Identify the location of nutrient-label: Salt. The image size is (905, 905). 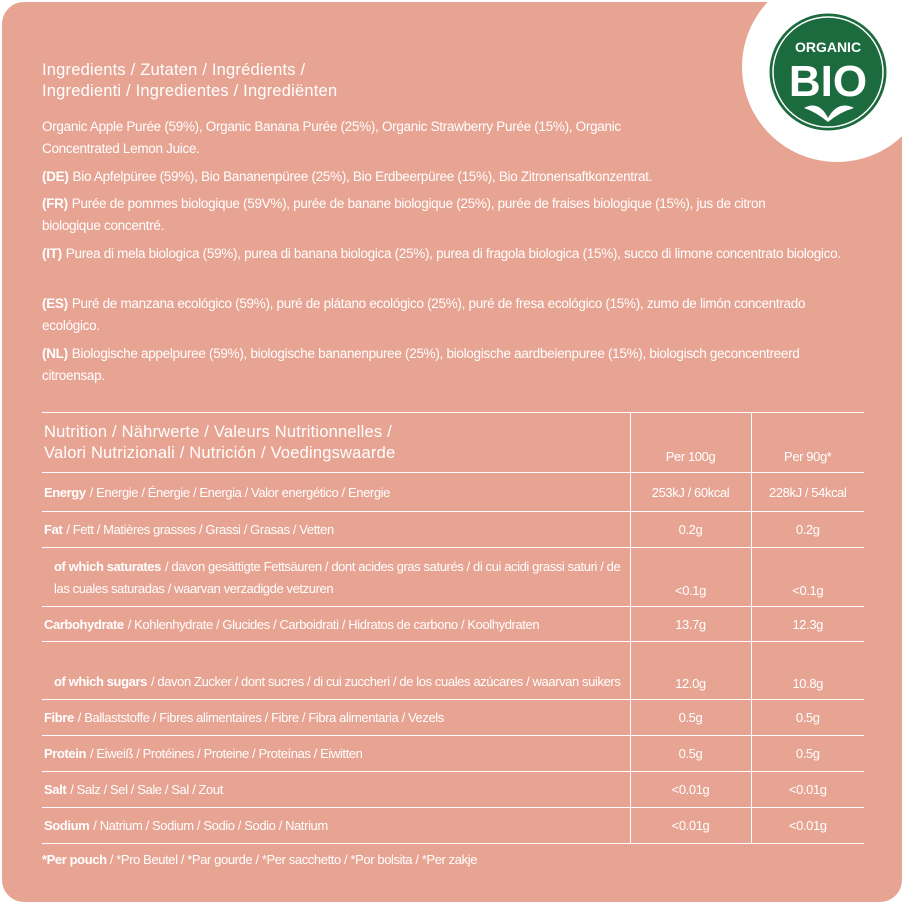
(55, 789).